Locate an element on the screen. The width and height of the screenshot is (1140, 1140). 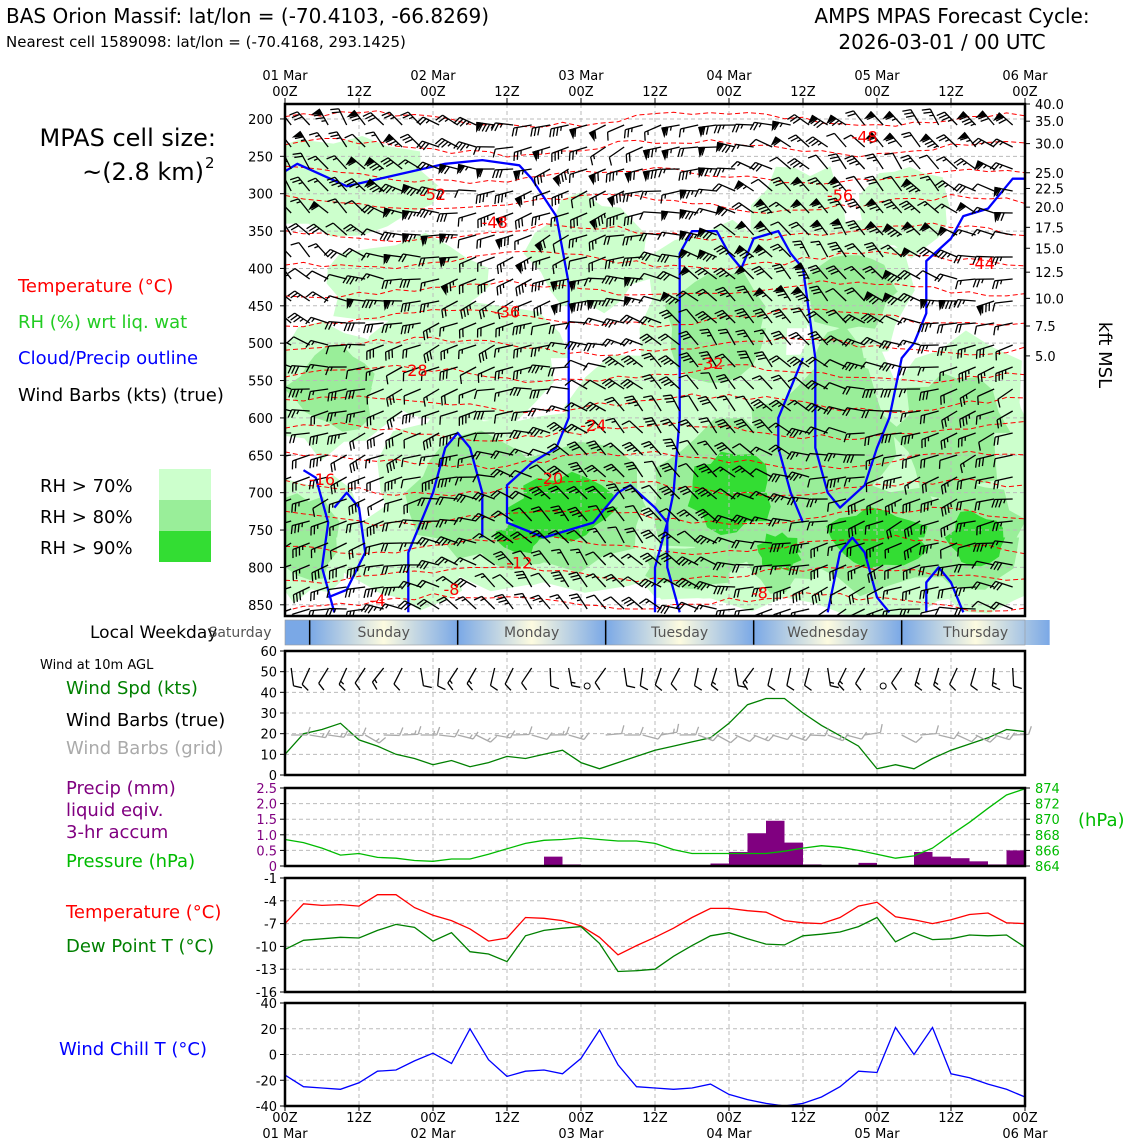
rh80-label: RH > 80% is located at coordinates (86, 517).